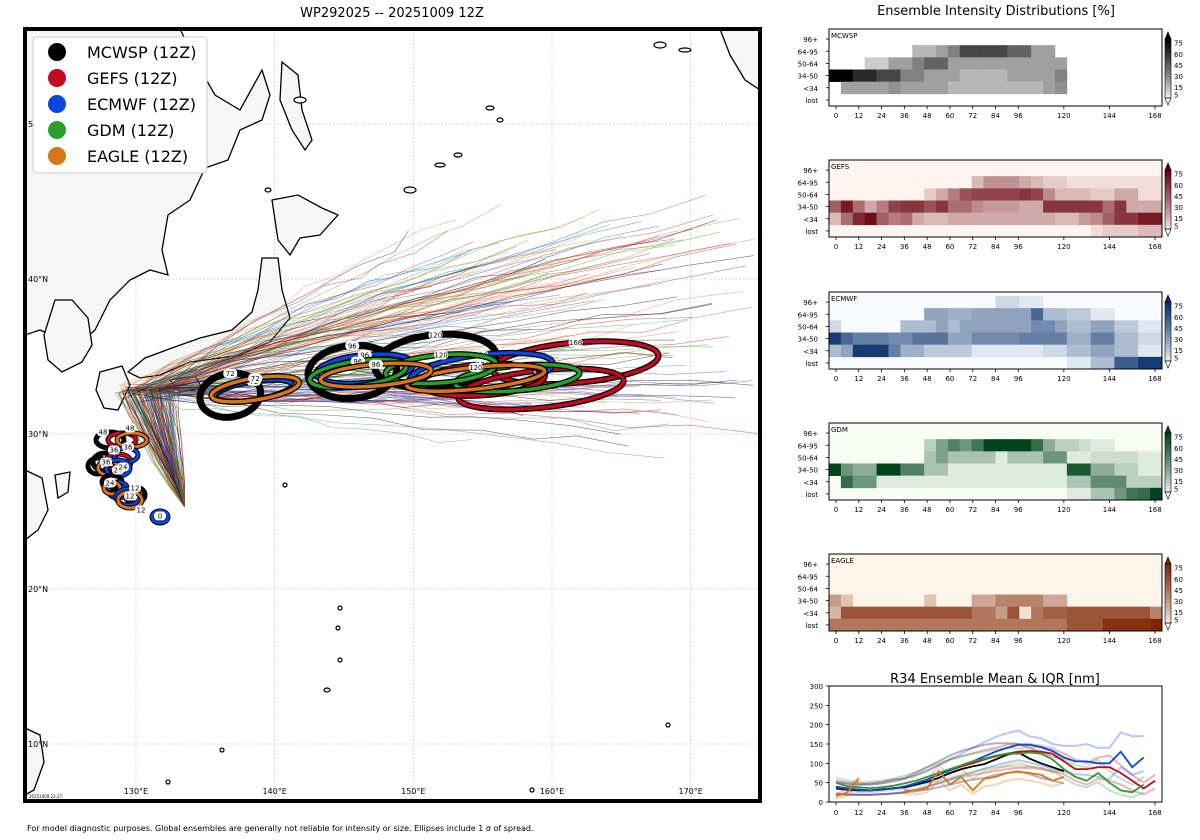 Image resolution: width=1200 pixels, height=840 pixels. I want to click on heatmap-model-label: ECMWF, so click(844, 299).